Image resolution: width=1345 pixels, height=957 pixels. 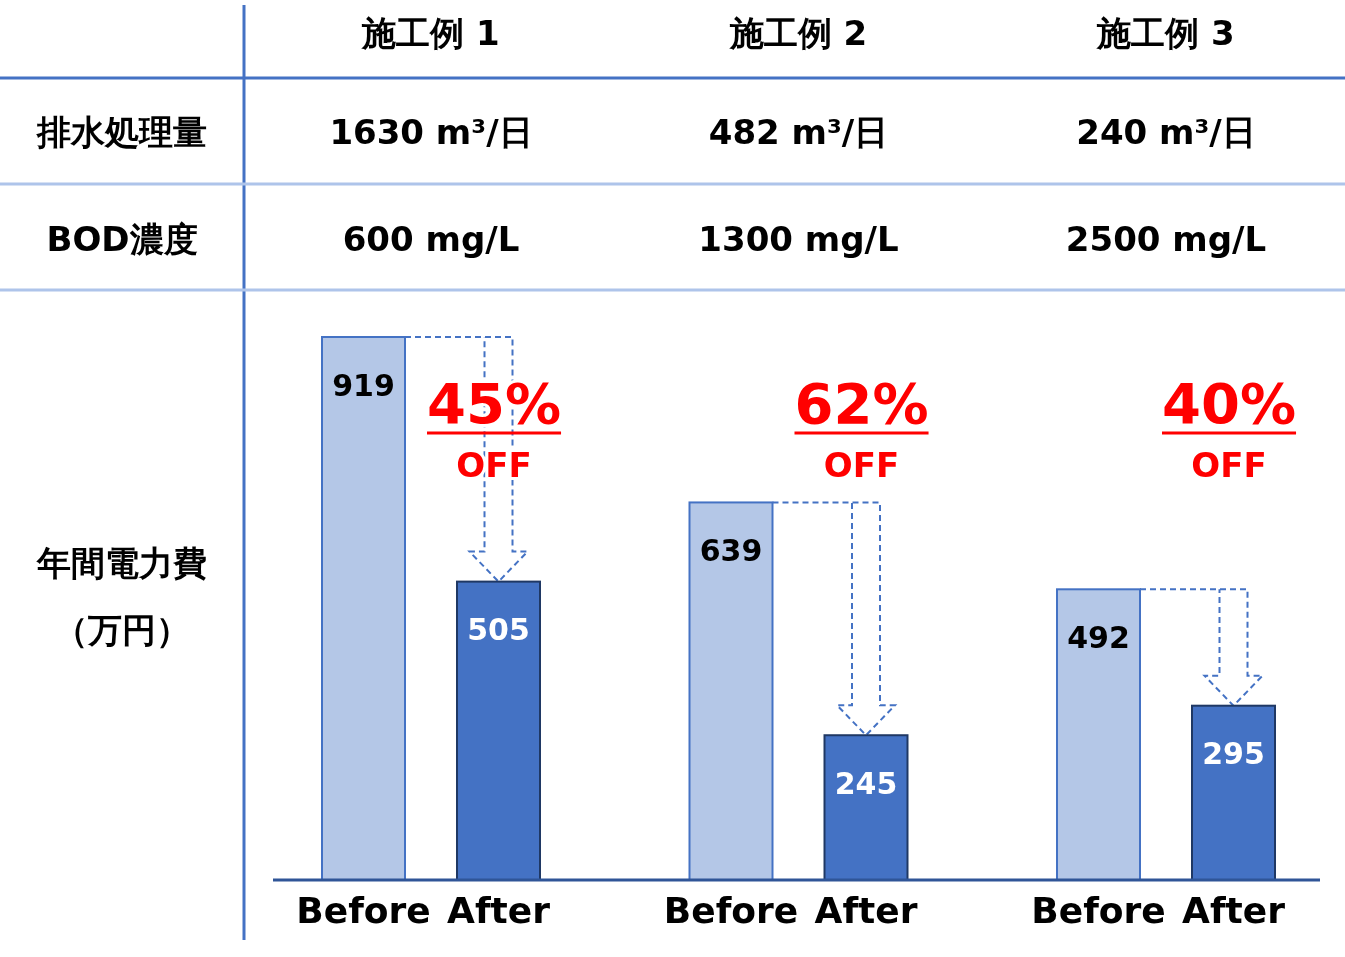 What do you see at coordinates (1165, 33) in the screenshot?
I see `chart-title: 施工例 3` at bounding box center [1165, 33].